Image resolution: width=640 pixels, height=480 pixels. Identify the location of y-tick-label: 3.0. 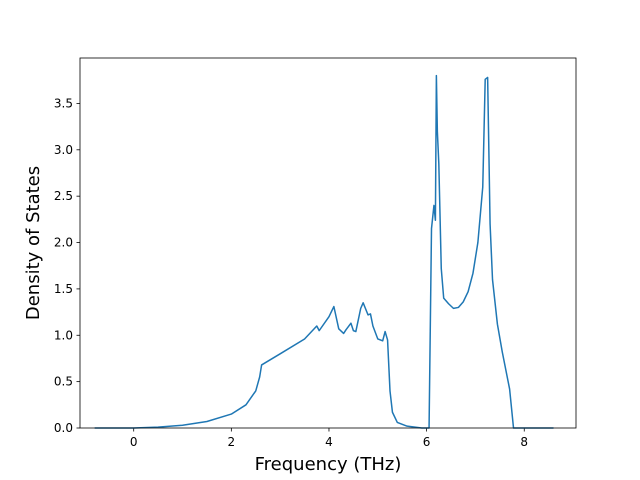
(63, 150).